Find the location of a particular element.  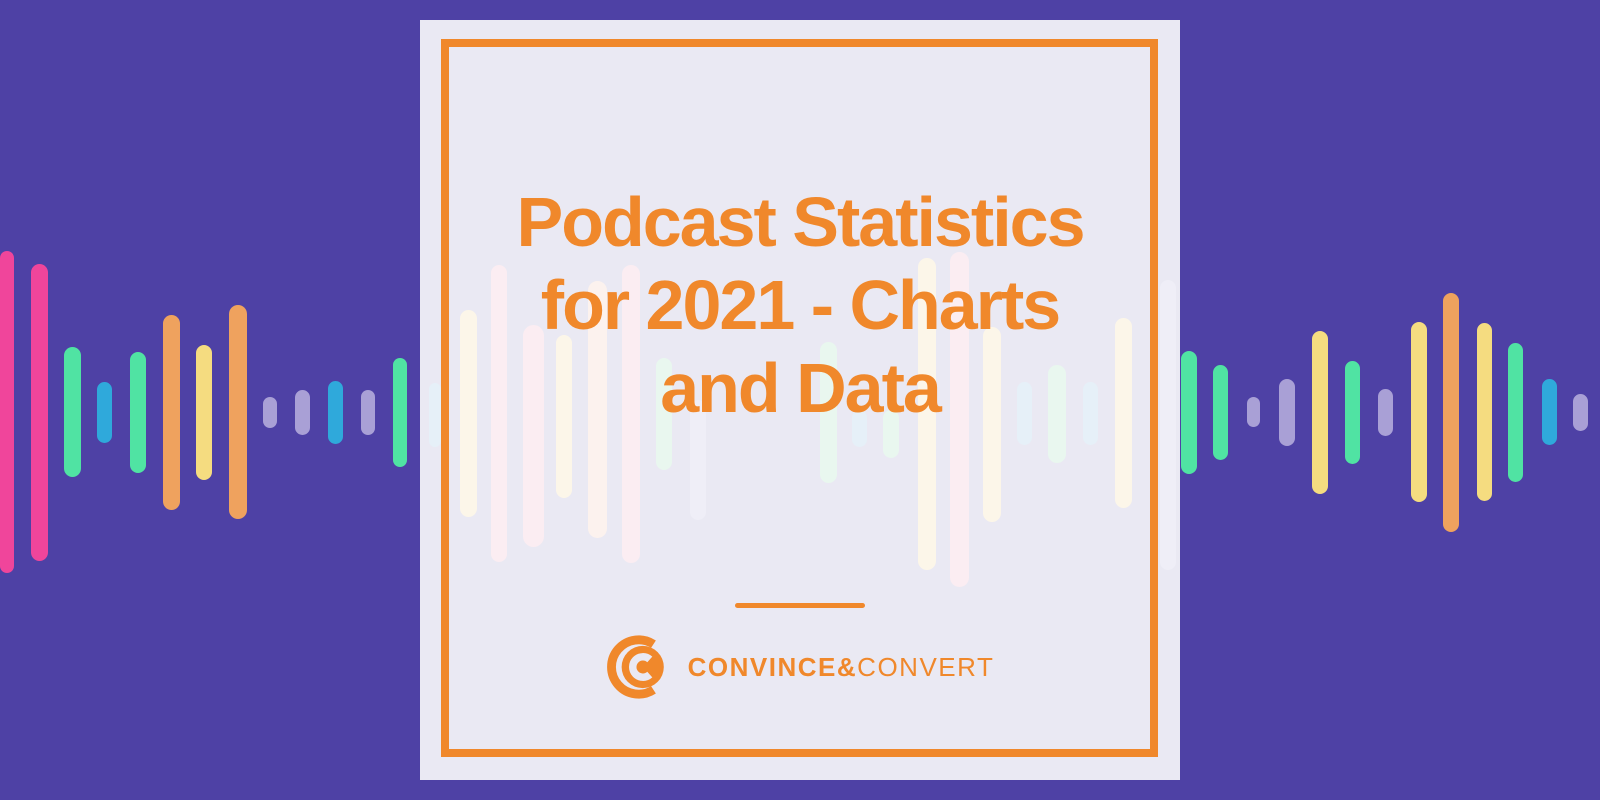

brand-logo-text: CONVINCE&CONVERT is located at coordinates (841, 667).